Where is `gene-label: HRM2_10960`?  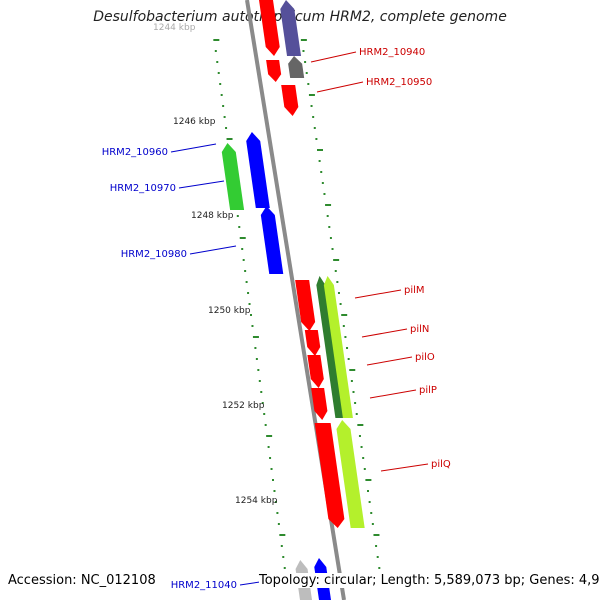
gene-label: HRM2_10960 is located at coordinates (135, 152).